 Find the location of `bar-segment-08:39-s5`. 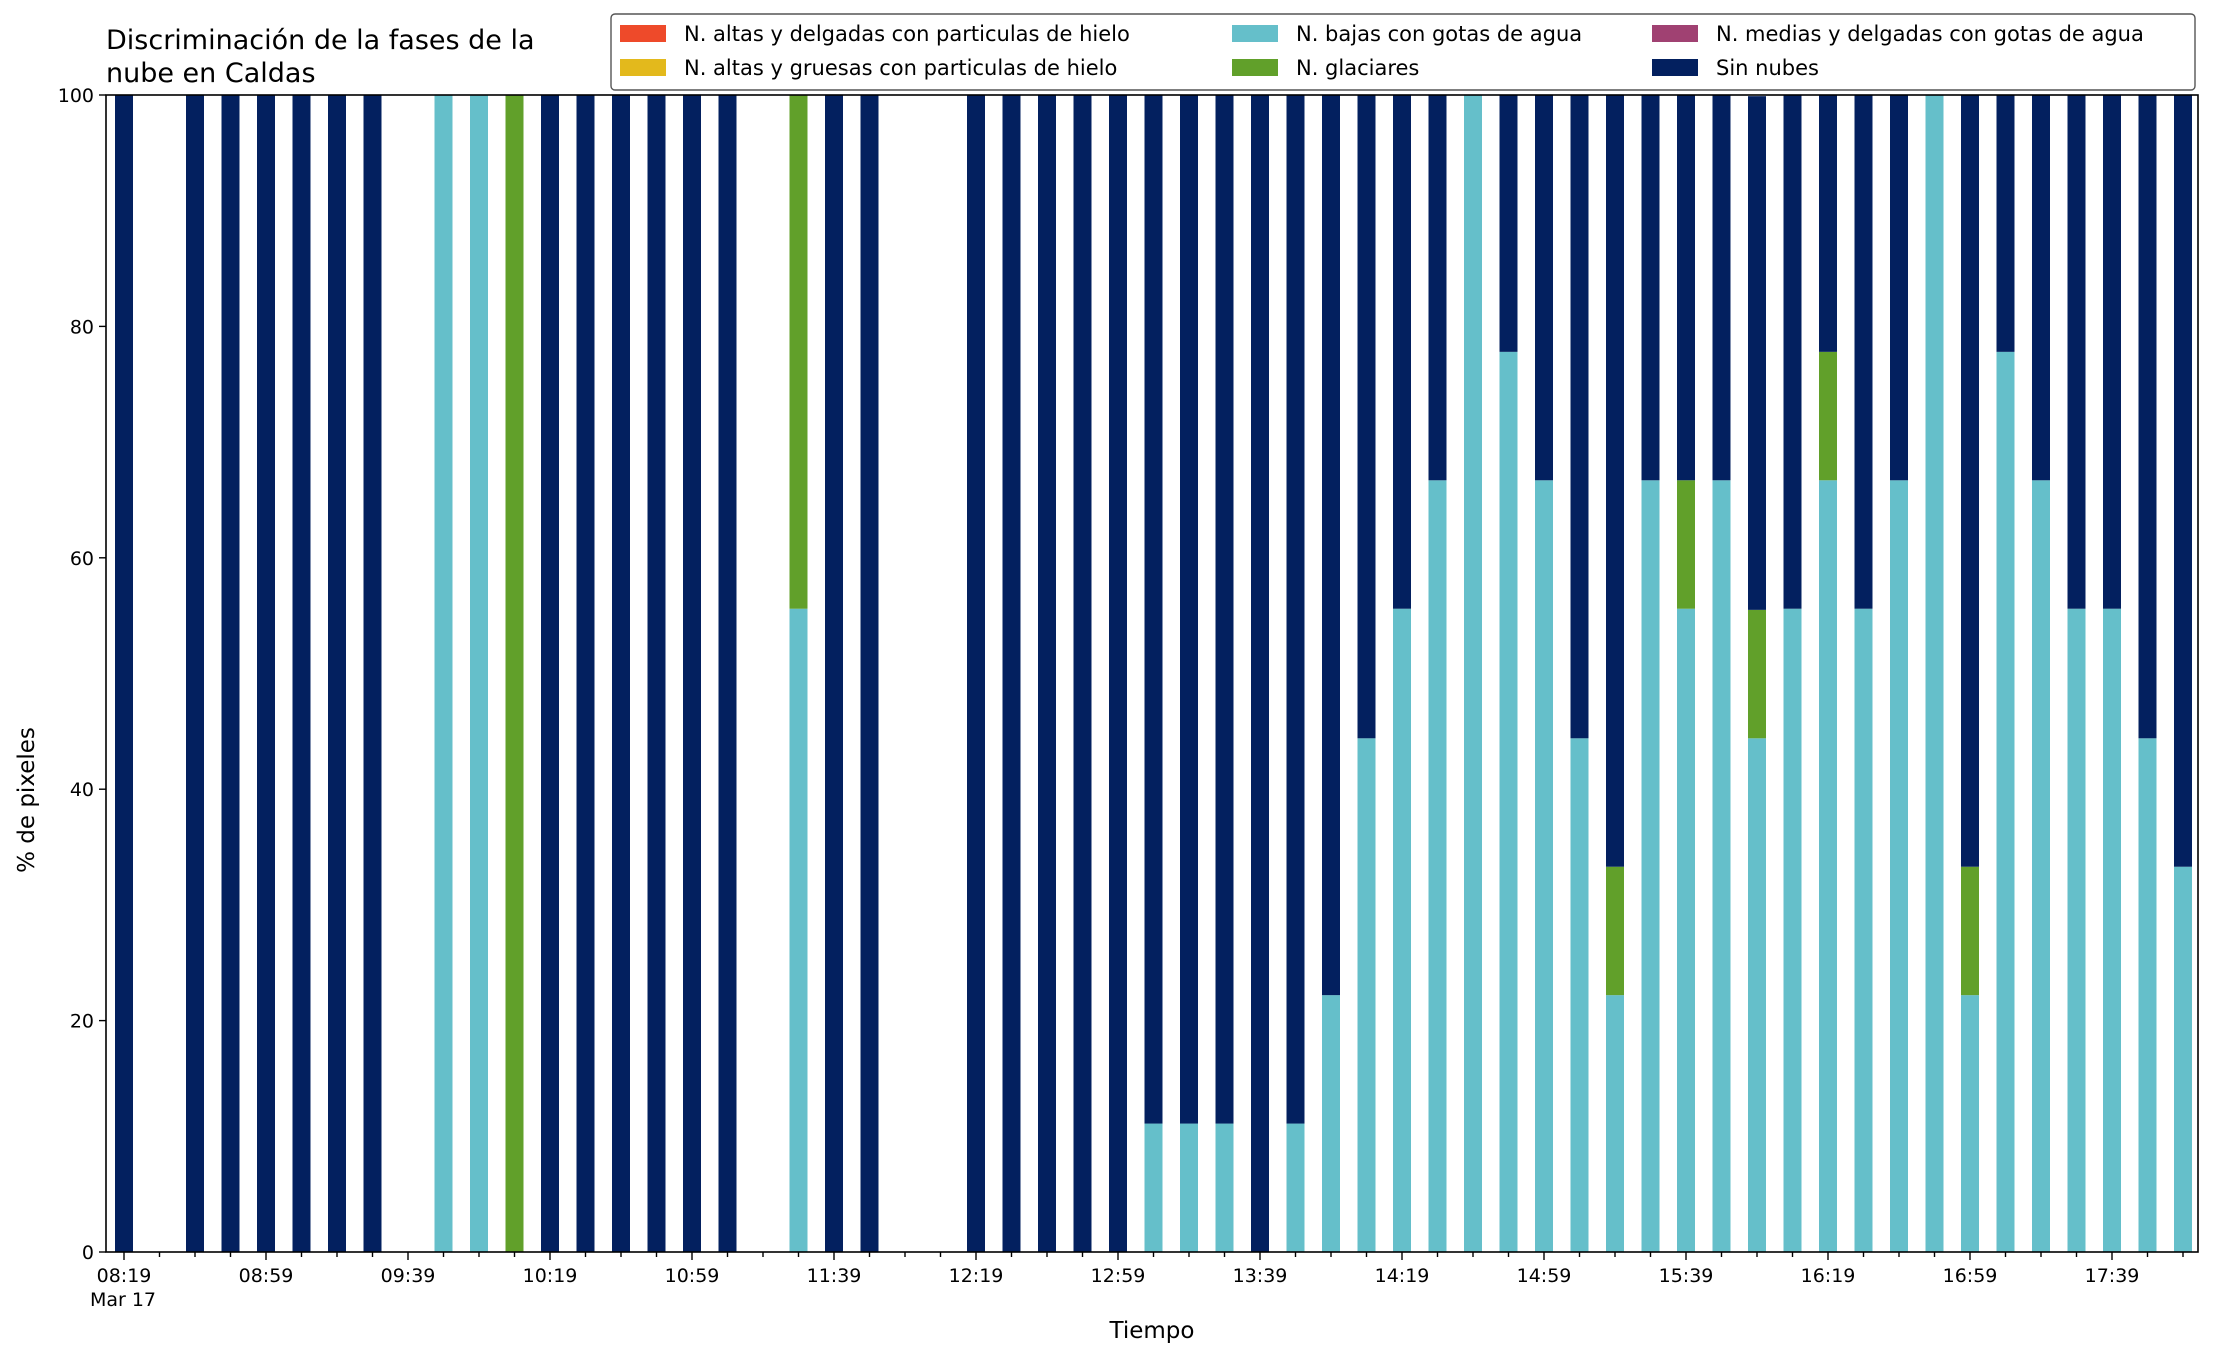

bar-segment-08:39-s5 is located at coordinates (195, 673).